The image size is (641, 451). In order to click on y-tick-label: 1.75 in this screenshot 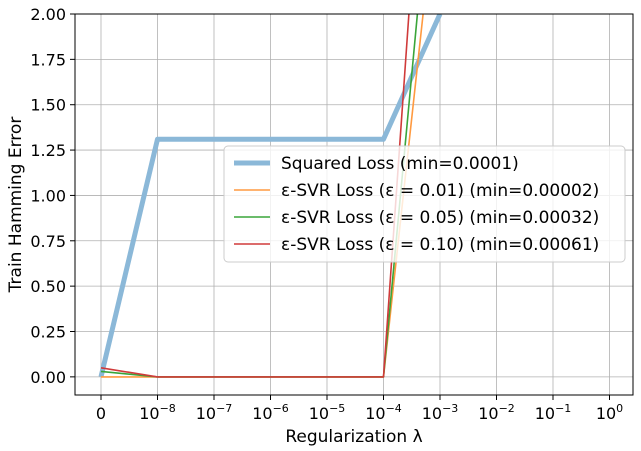, I will do `click(48, 59)`.